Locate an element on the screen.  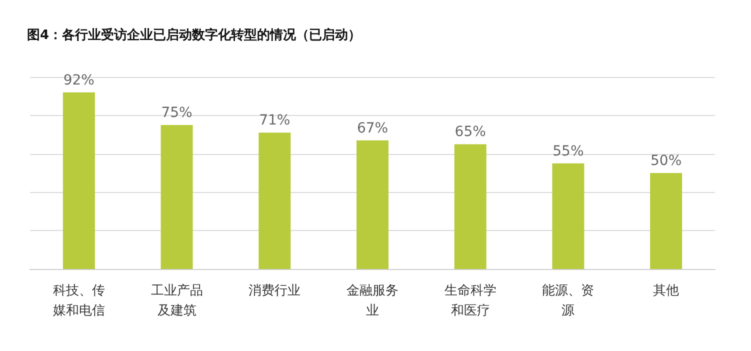
data-label: 55% is located at coordinates (568, 151).